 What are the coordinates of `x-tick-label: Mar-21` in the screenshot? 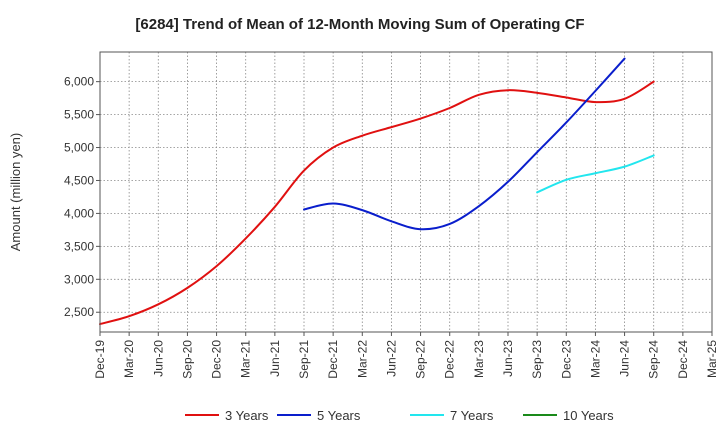 It's located at (246, 359).